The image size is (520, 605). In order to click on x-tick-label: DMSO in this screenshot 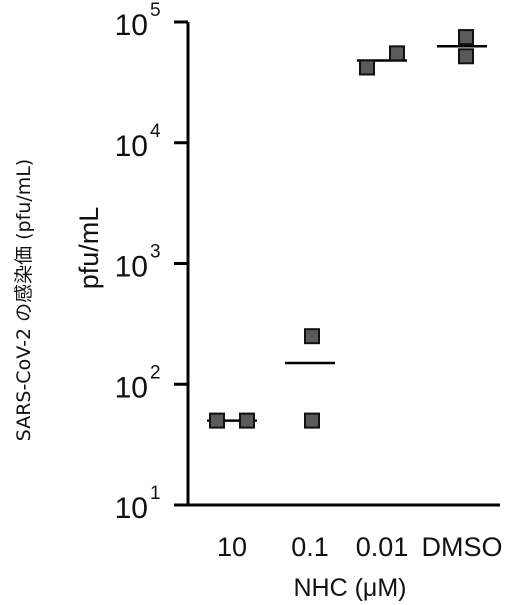, I will do `click(462, 547)`.